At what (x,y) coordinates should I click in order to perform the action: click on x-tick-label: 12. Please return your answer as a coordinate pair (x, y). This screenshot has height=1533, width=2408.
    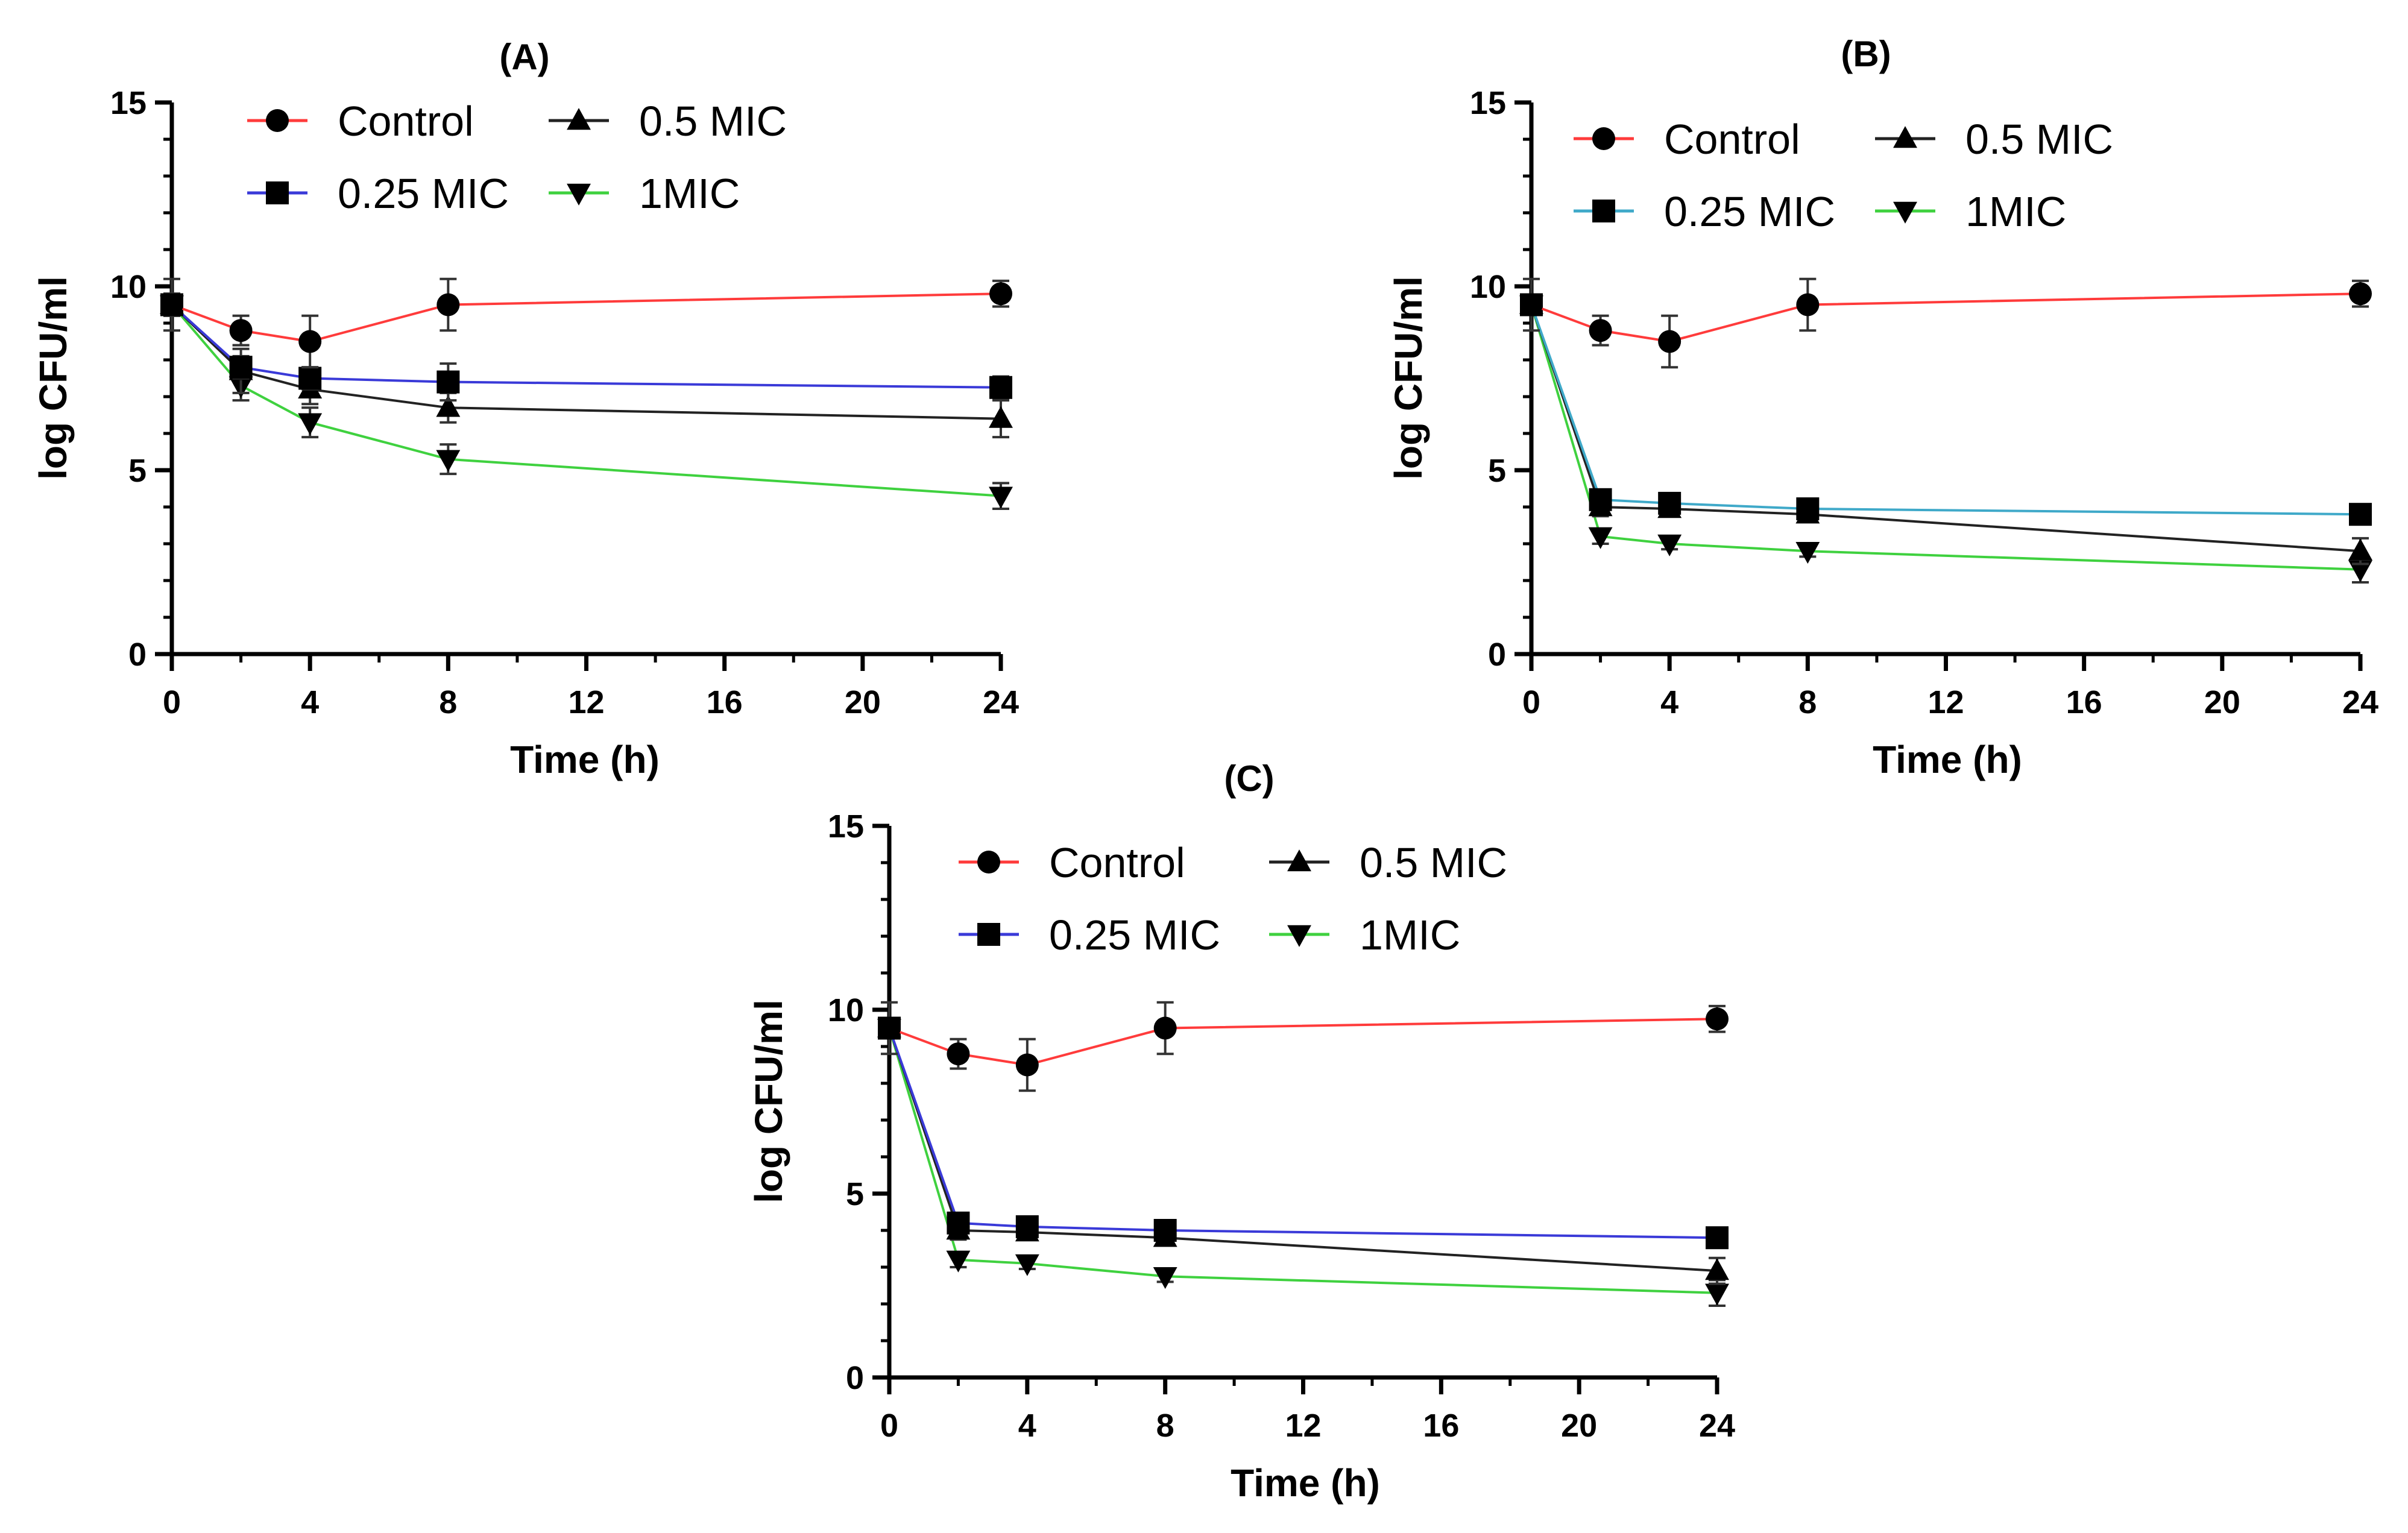
    Looking at the image, I should click on (1303, 1426).